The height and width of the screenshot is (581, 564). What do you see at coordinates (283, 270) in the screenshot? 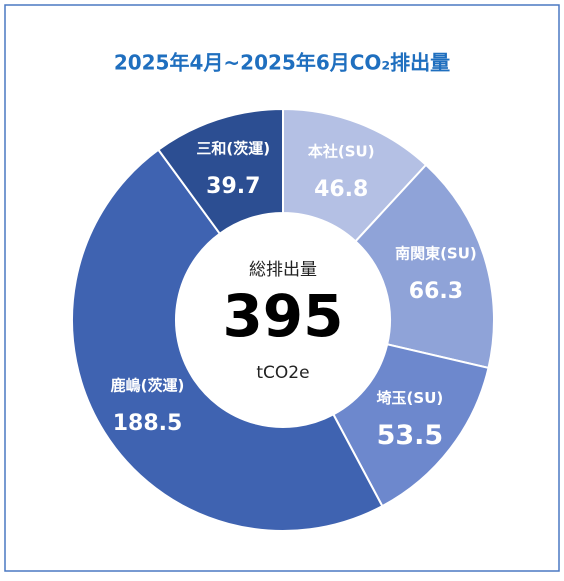
I see `center-label: 総排出量` at bounding box center [283, 270].